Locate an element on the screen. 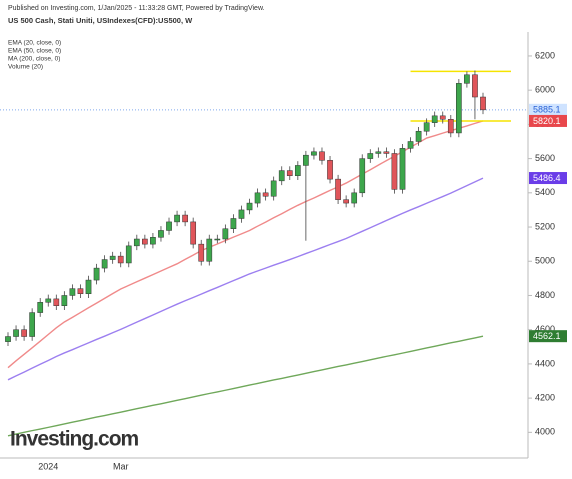  y-tick-label: 5200 is located at coordinates (545, 226).